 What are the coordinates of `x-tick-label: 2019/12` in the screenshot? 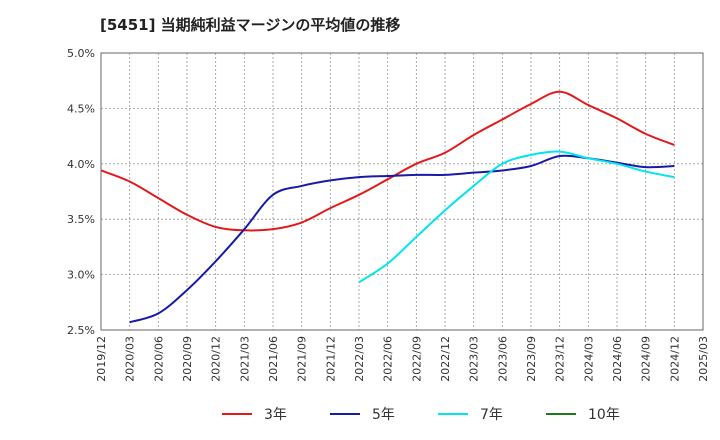 It's located at (101, 359).